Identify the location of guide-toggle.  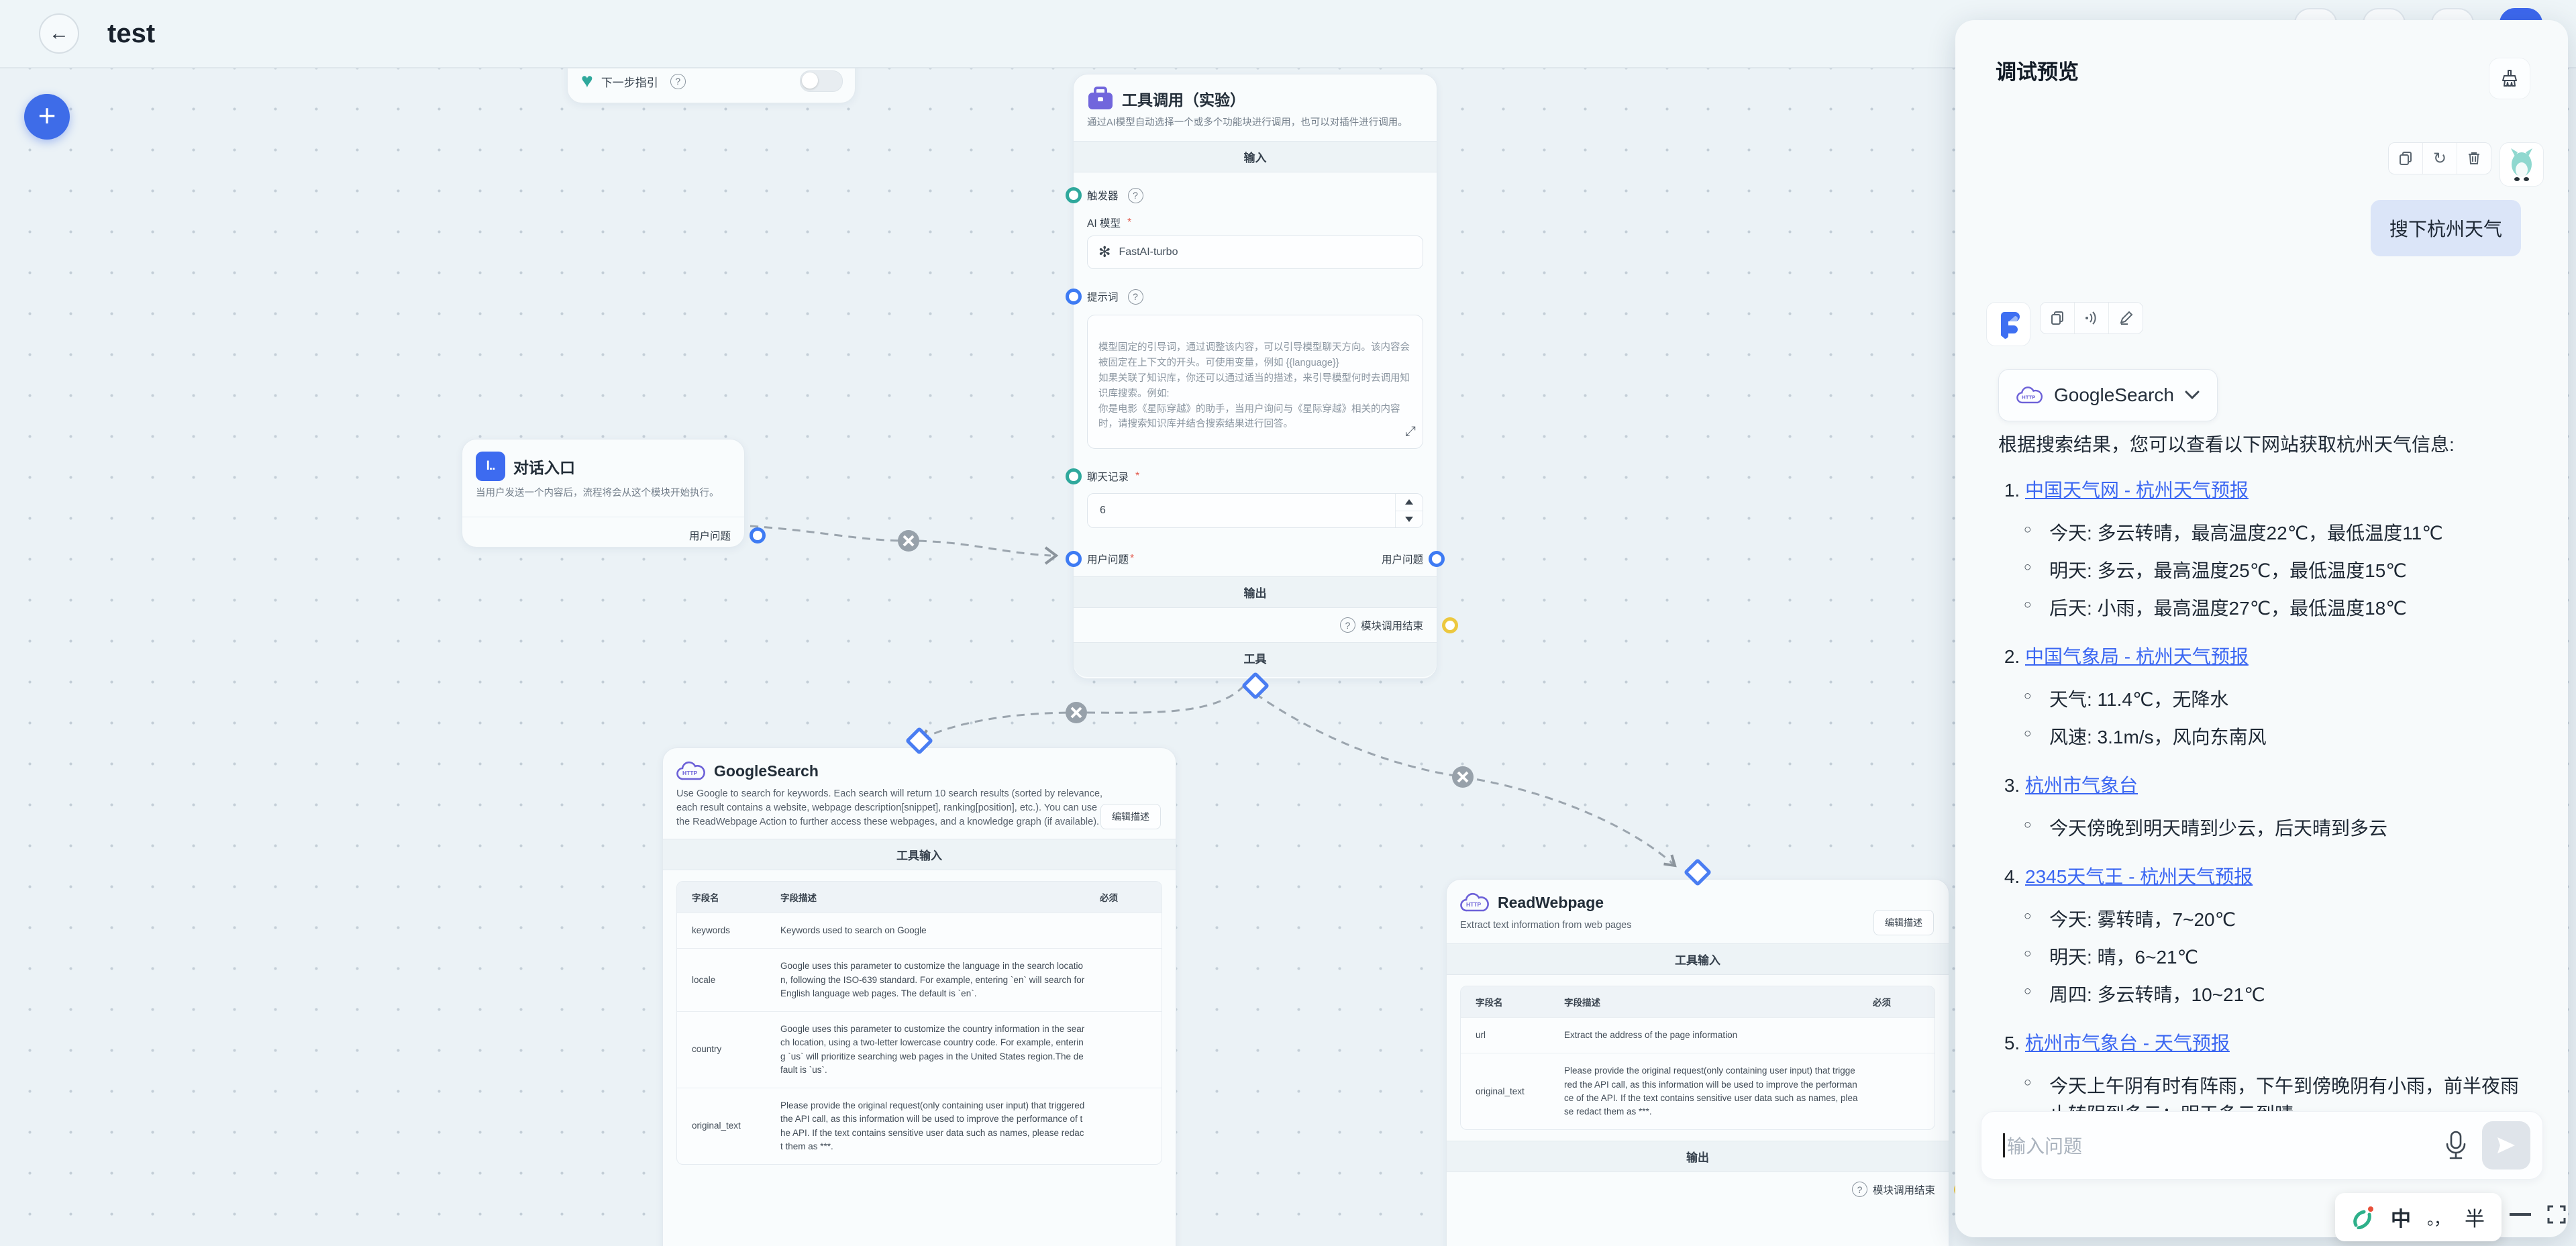
(821, 81).